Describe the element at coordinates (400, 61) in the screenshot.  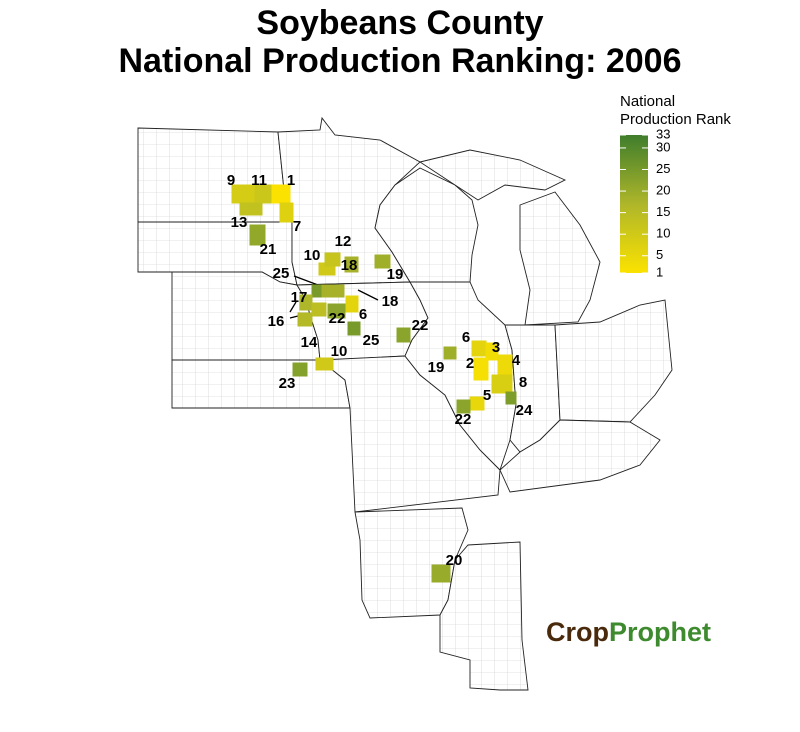
I see `title-line: National Production Ranking: 2006` at that location.